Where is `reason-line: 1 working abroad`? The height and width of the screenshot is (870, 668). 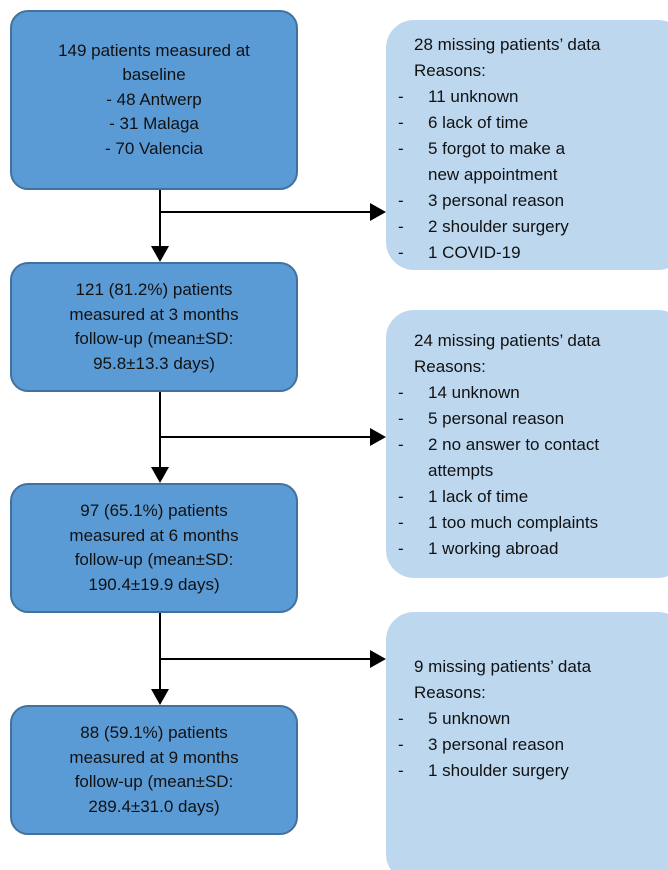 reason-line: 1 working abroad is located at coordinates (493, 548).